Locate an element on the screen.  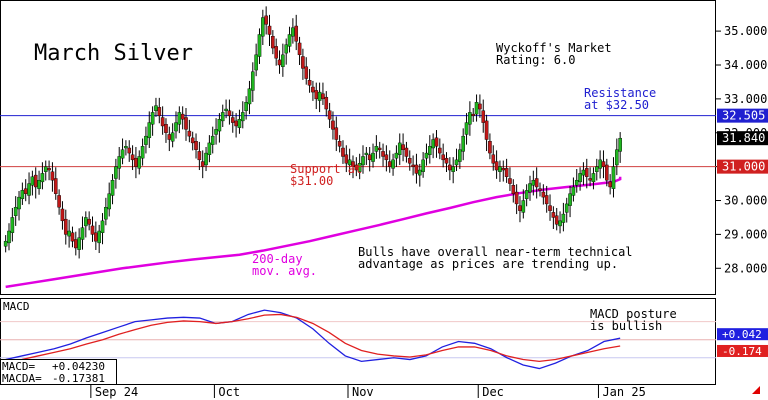
resistance-price-tag-box is located at coordinates (742, 115).